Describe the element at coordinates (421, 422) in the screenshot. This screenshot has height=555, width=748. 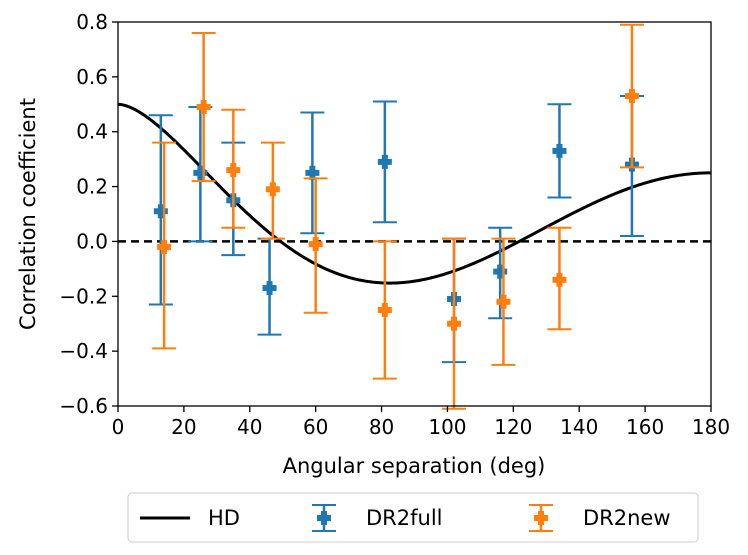
I see `x-axis: 0 20 40 60 80 100 120 140 160 180` at that location.